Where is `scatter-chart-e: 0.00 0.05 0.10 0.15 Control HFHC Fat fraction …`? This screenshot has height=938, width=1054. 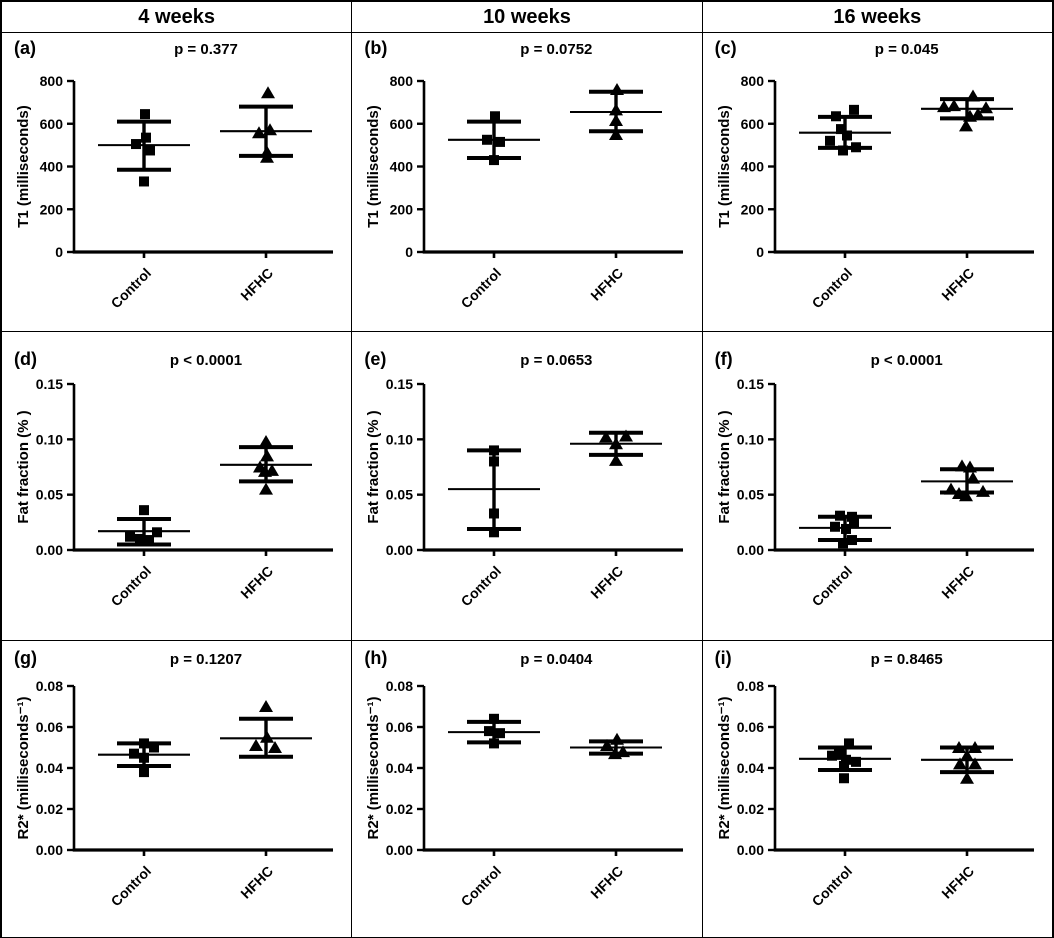 scatter-chart-e: 0.00 0.05 0.10 0.15 Control HFHC Fat fraction … is located at coordinates (524, 493).